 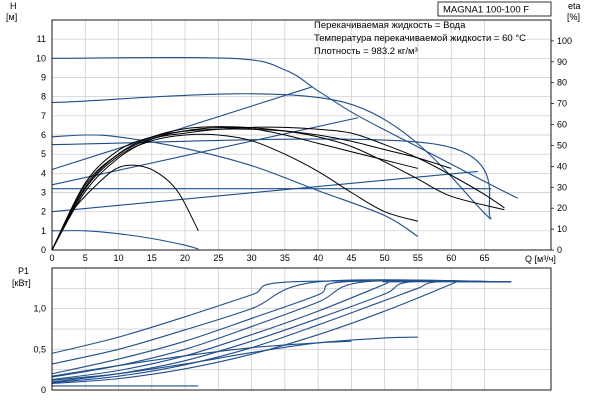 What do you see at coordinates (41, 39) in the screenshot?
I see `y-tick-label: 11` at bounding box center [41, 39].